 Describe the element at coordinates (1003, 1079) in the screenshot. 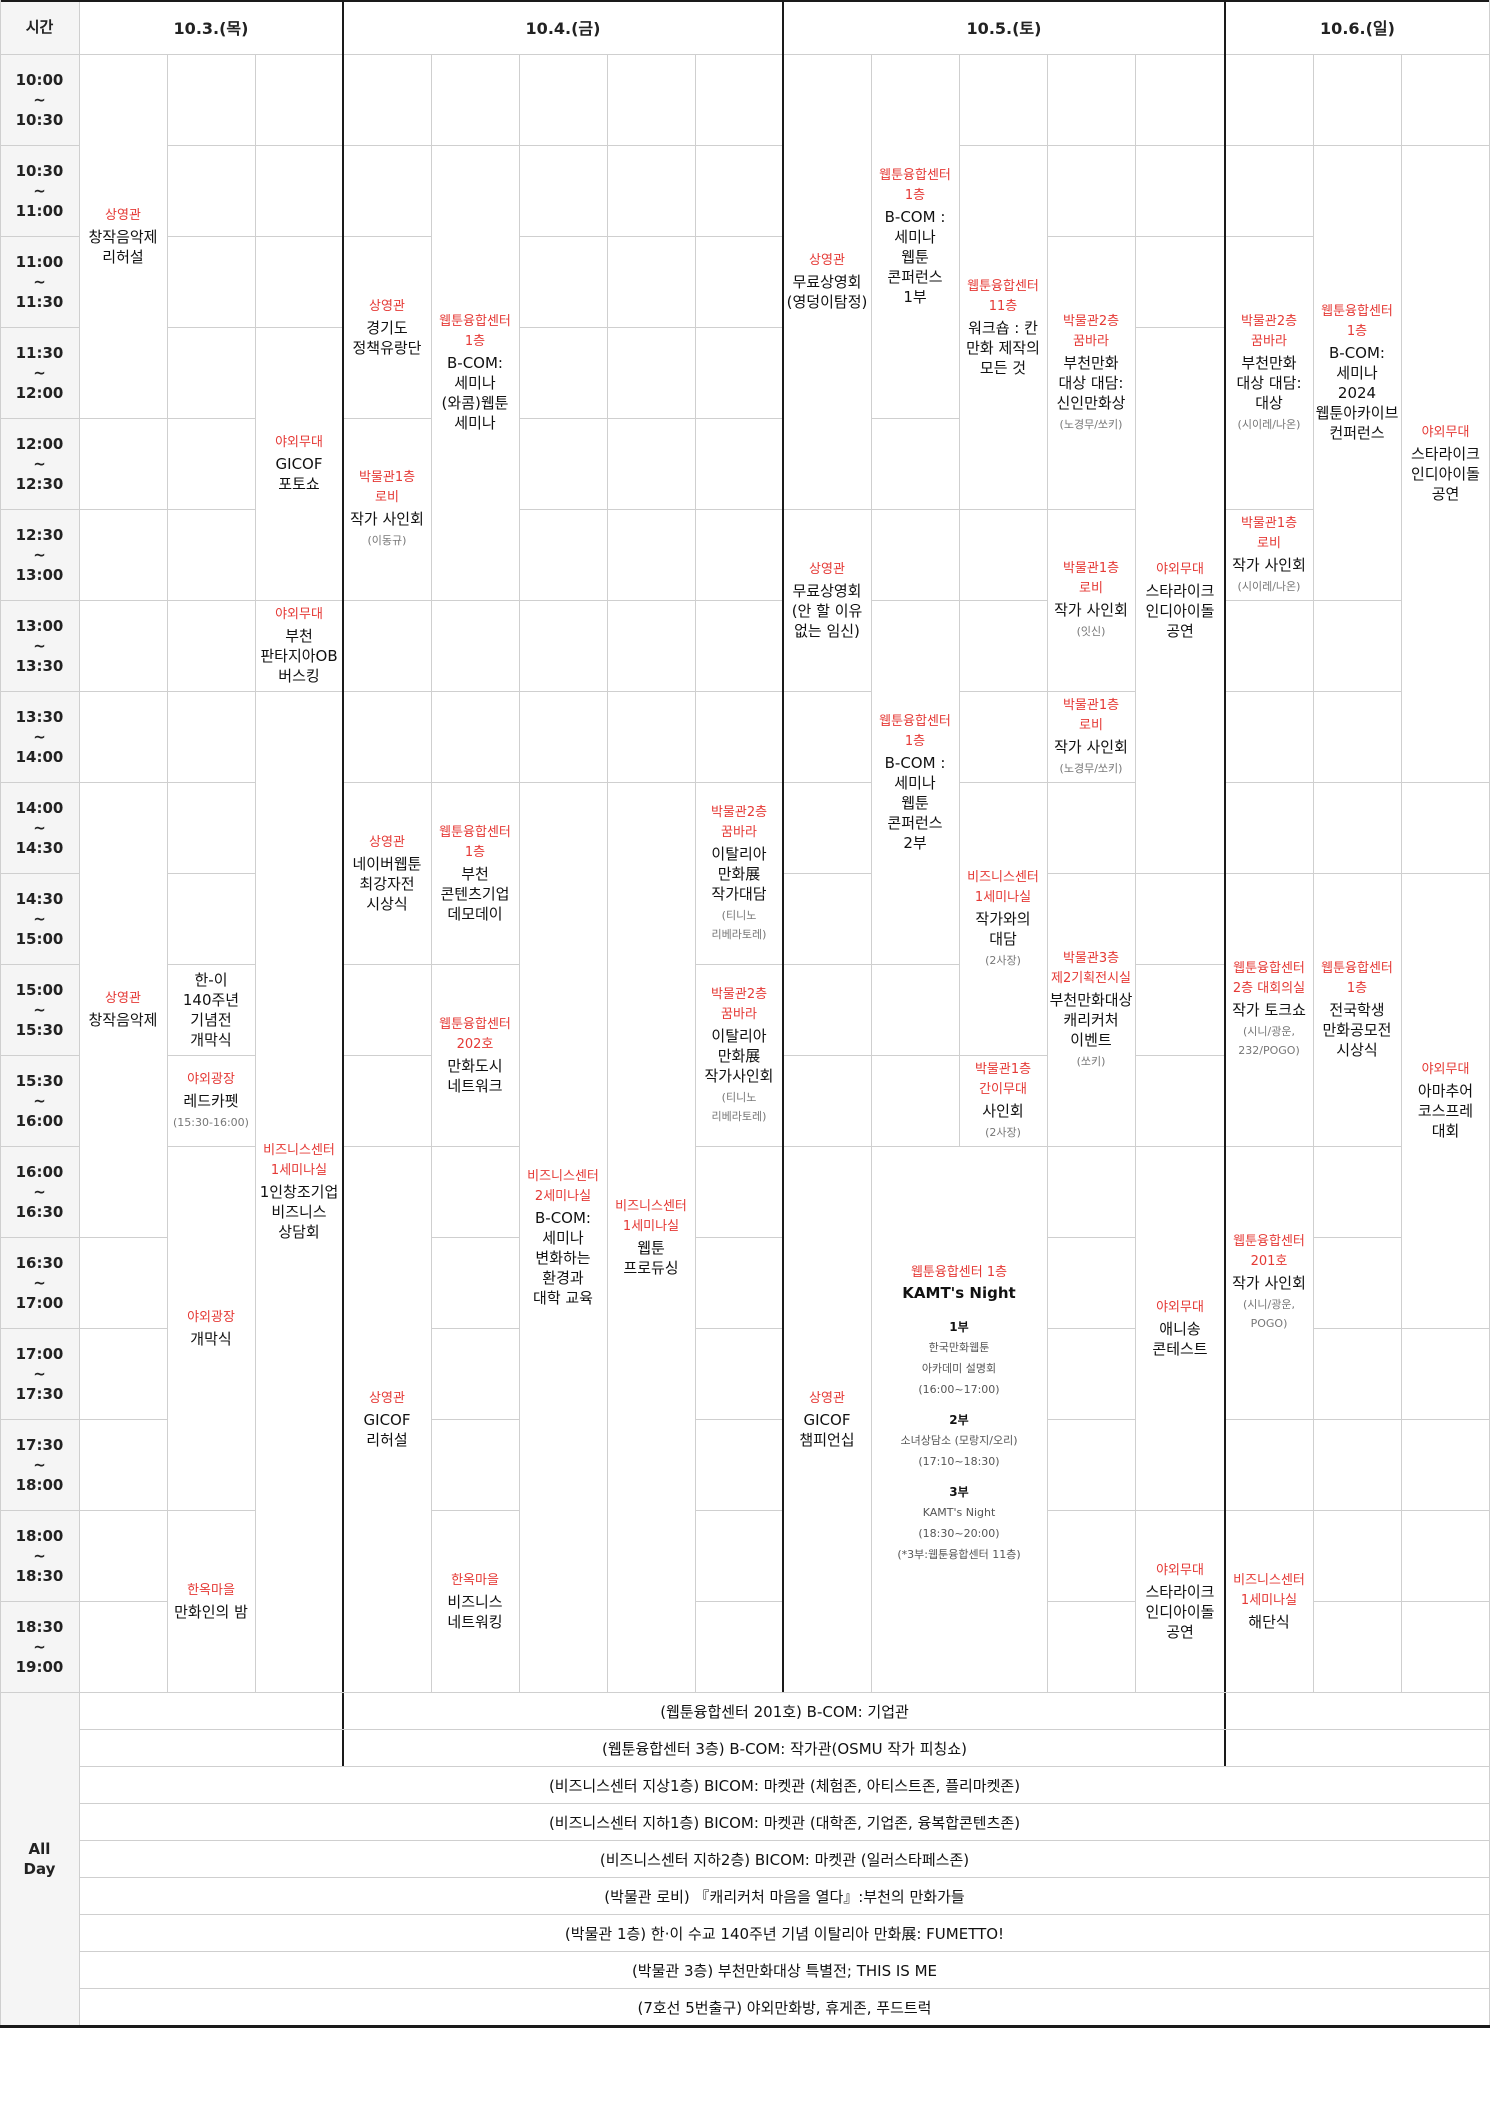

I see `event-location: 박물관1층 간이무대` at that location.